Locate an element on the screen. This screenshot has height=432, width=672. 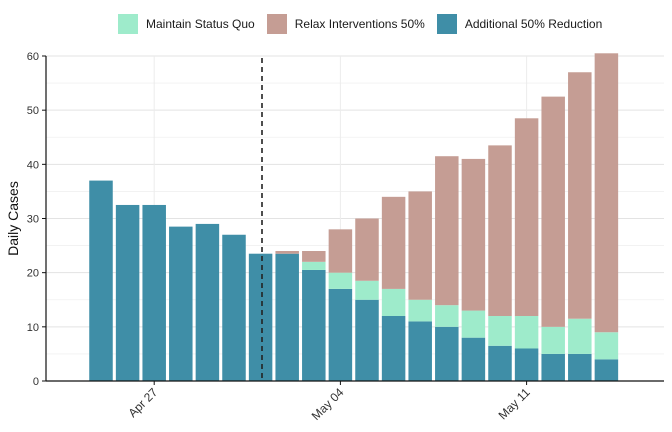
y-tick-label: 40 is located at coordinates (33, 165).